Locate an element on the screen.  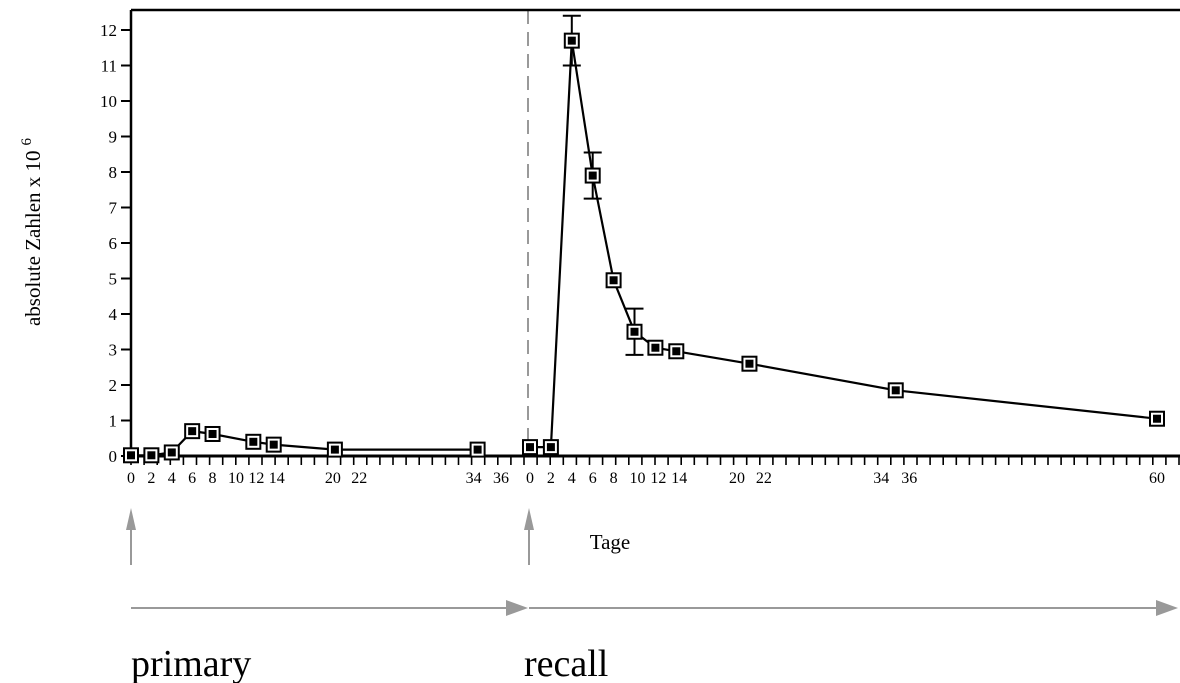
primary-start-arrow-head is located at coordinates (131, 519).